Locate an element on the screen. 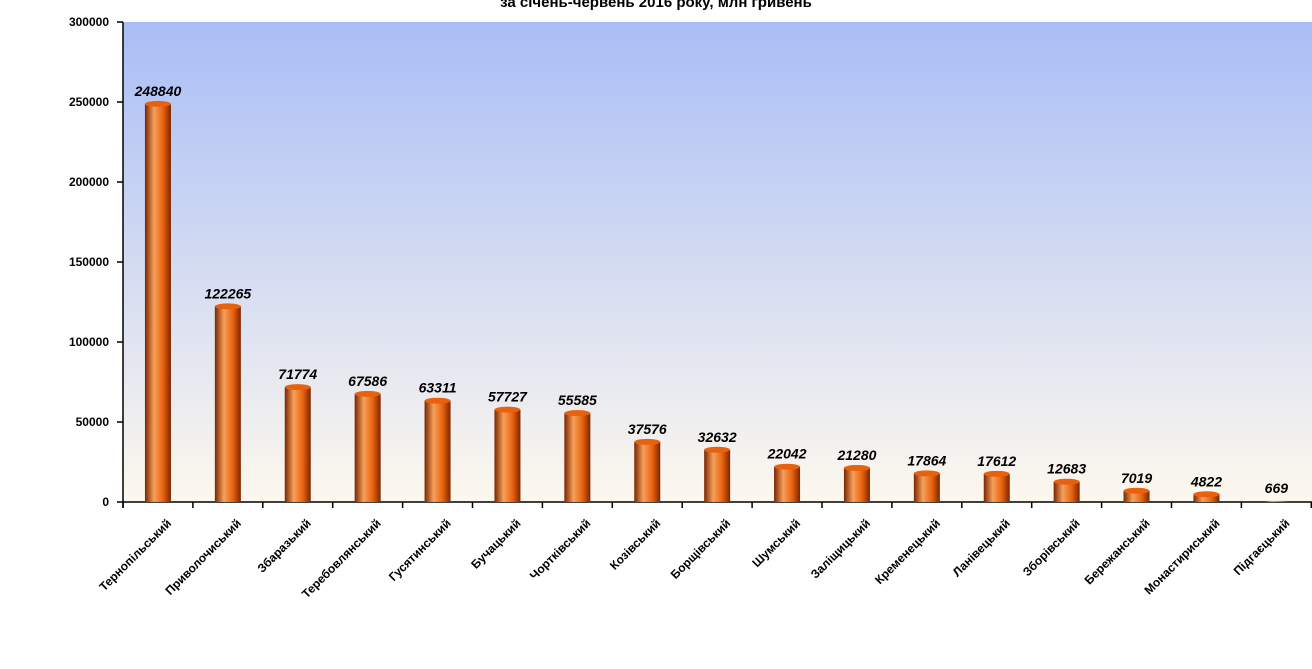  y-tick-label: 100000 is located at coordinates (89, 342).